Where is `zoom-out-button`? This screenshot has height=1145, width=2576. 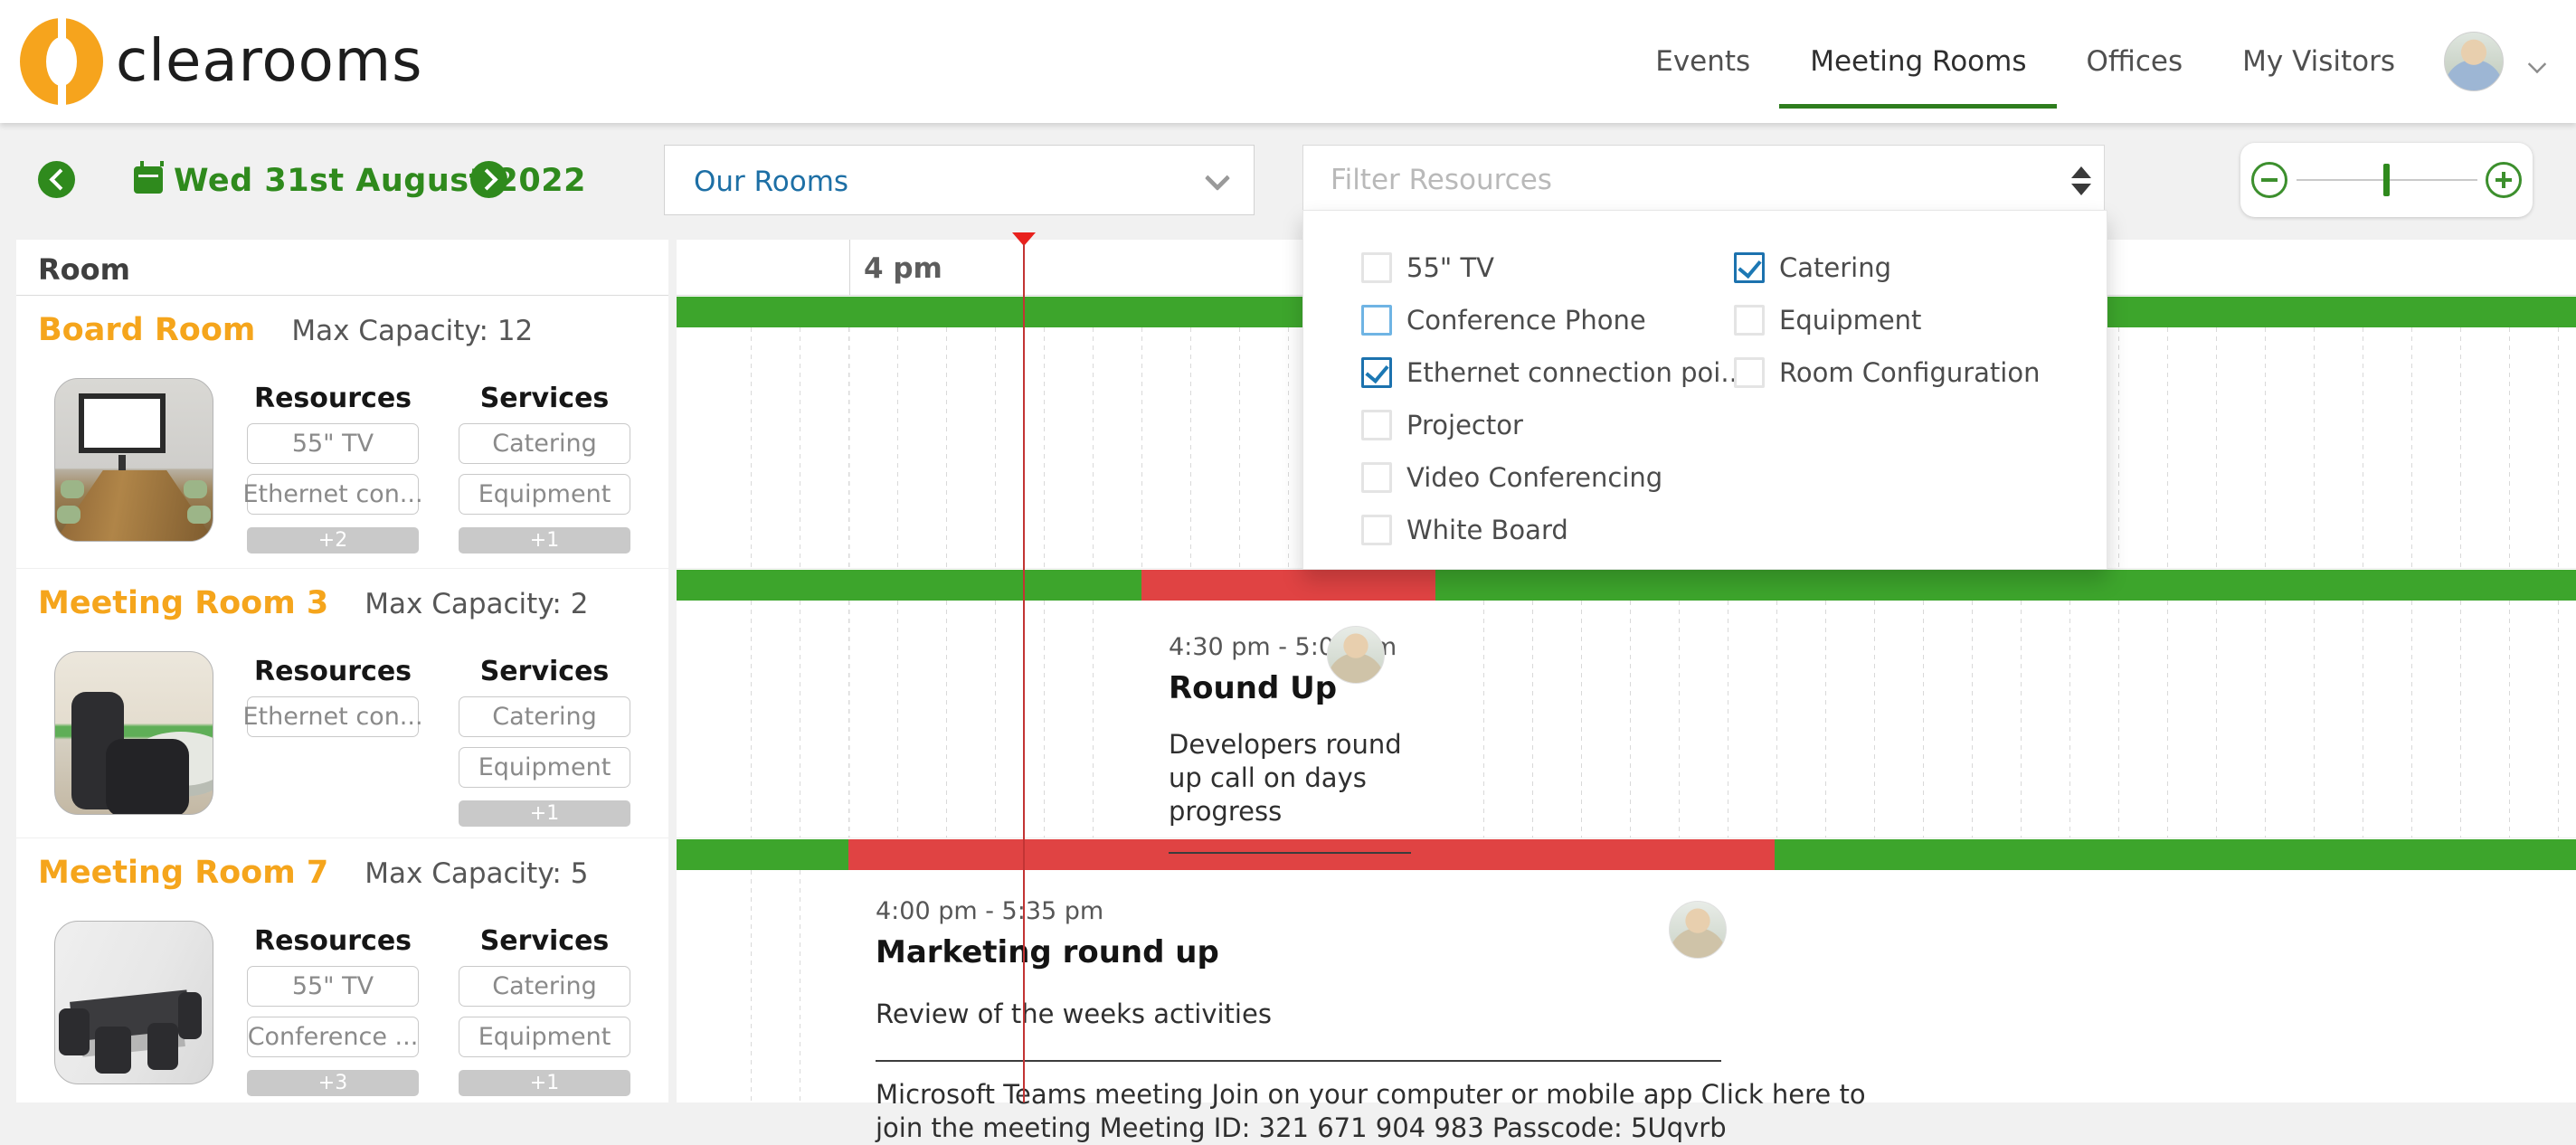 zoom-out-button is located at coordinates (2269, 180).